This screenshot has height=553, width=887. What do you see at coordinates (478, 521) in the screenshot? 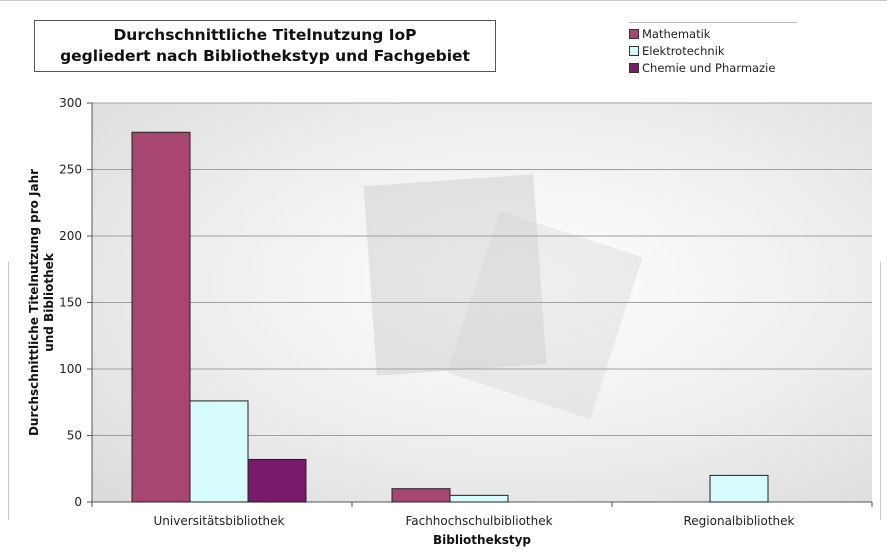
I see `x-tick-label: Fachhochschulbibliothek` at bounding box center [478, 521].